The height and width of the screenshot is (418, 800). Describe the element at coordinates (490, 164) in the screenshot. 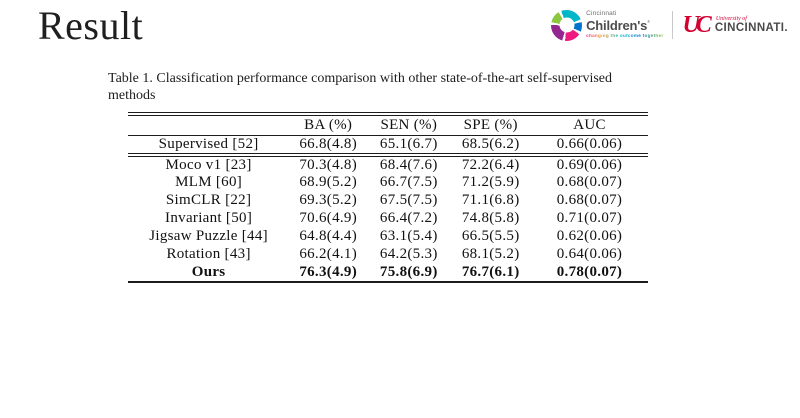

I see `value-cell: 72.2(6.4)` at that location.